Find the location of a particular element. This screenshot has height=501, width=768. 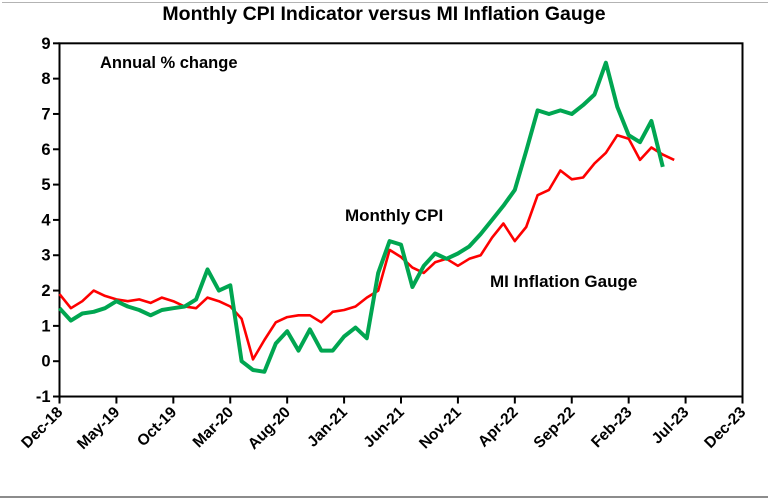

annual-change-annotation: Annual % change is located at coordinates (169, 63).